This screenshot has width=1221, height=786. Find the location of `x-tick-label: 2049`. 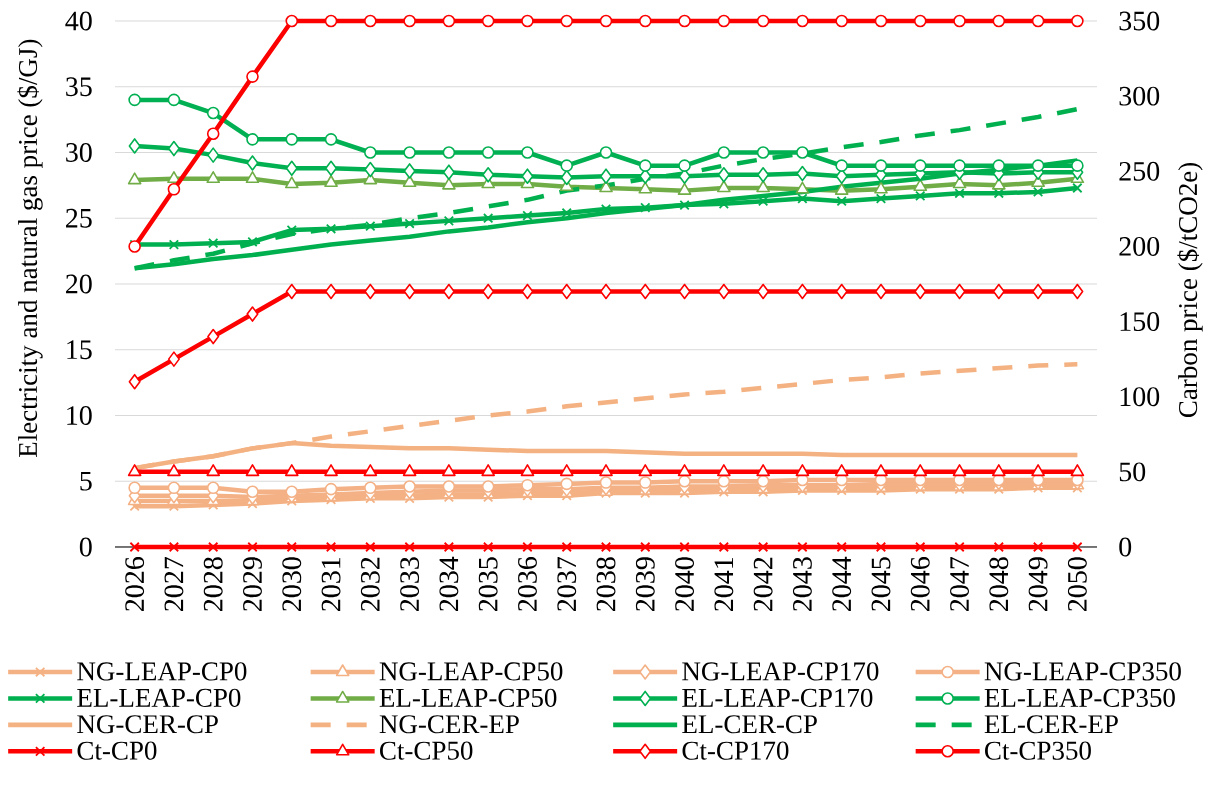

x-tick-label: 2049 is located at coordinates (1038, 584).